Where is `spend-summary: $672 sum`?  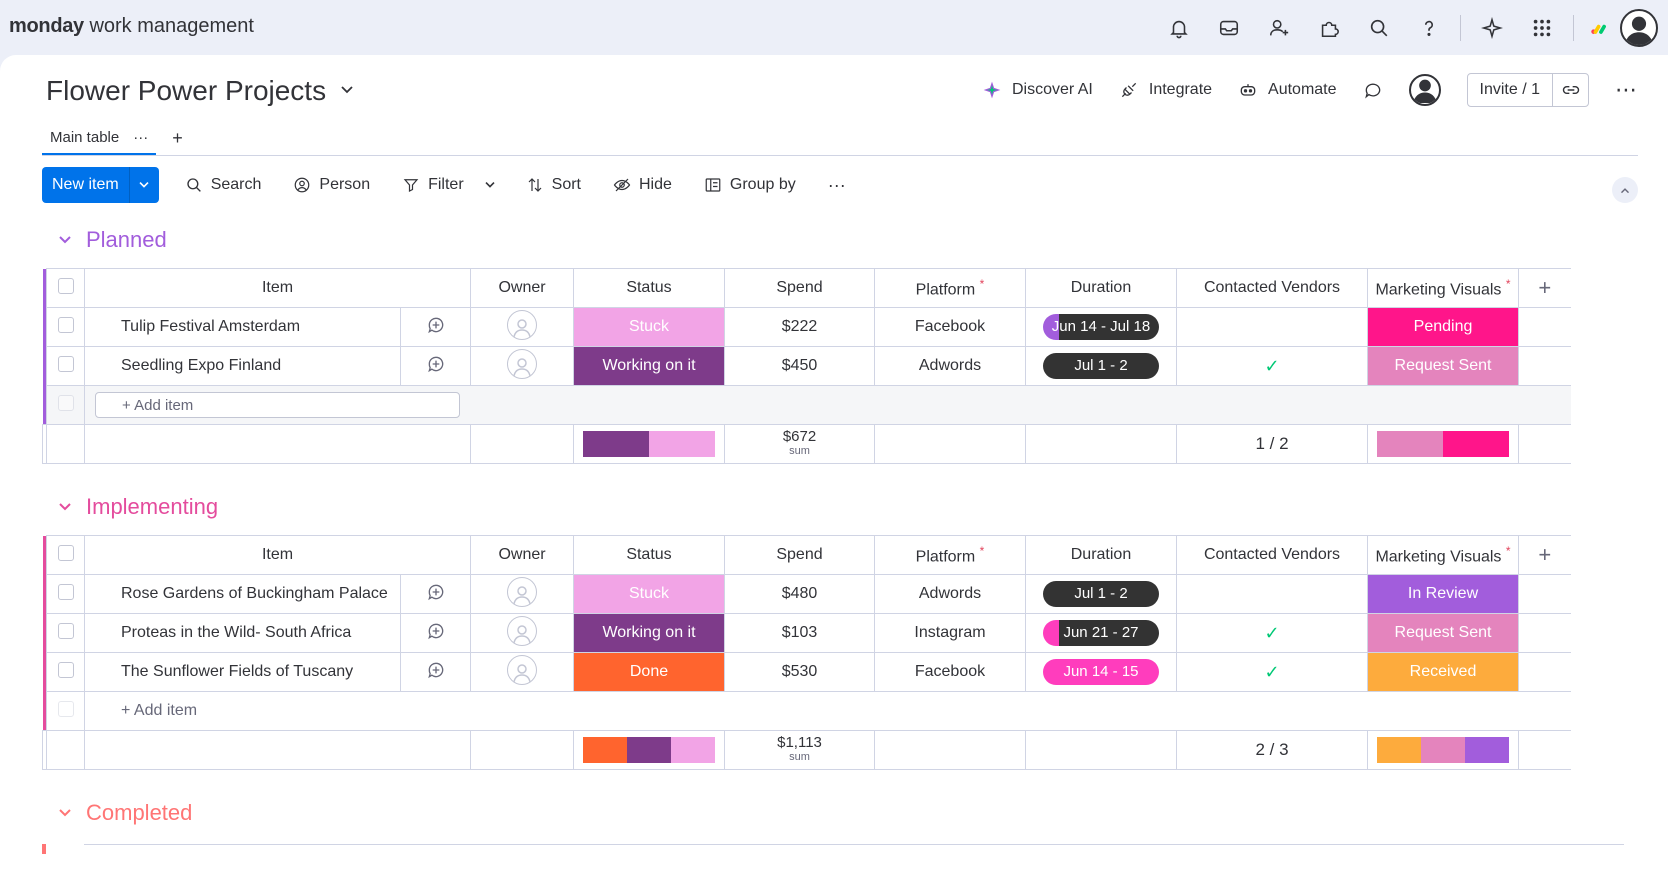 spend-summary: $672 sum is located at coordinates (799, 444).